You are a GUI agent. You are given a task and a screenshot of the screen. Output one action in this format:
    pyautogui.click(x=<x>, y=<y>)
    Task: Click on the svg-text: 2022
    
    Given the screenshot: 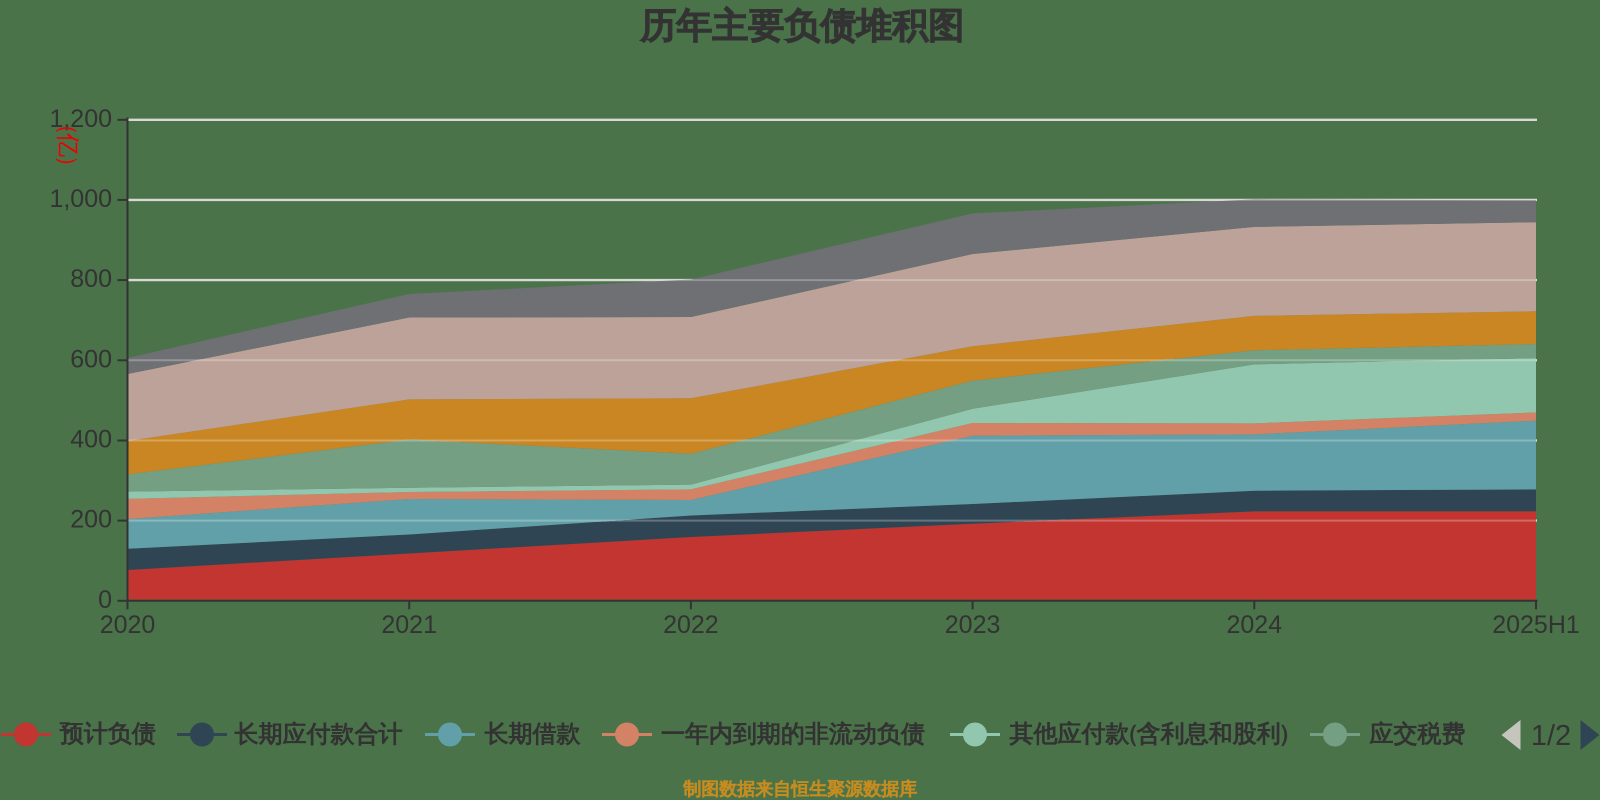 What is the action you would take?
    pyautogui.click(x=691, y=625)
    